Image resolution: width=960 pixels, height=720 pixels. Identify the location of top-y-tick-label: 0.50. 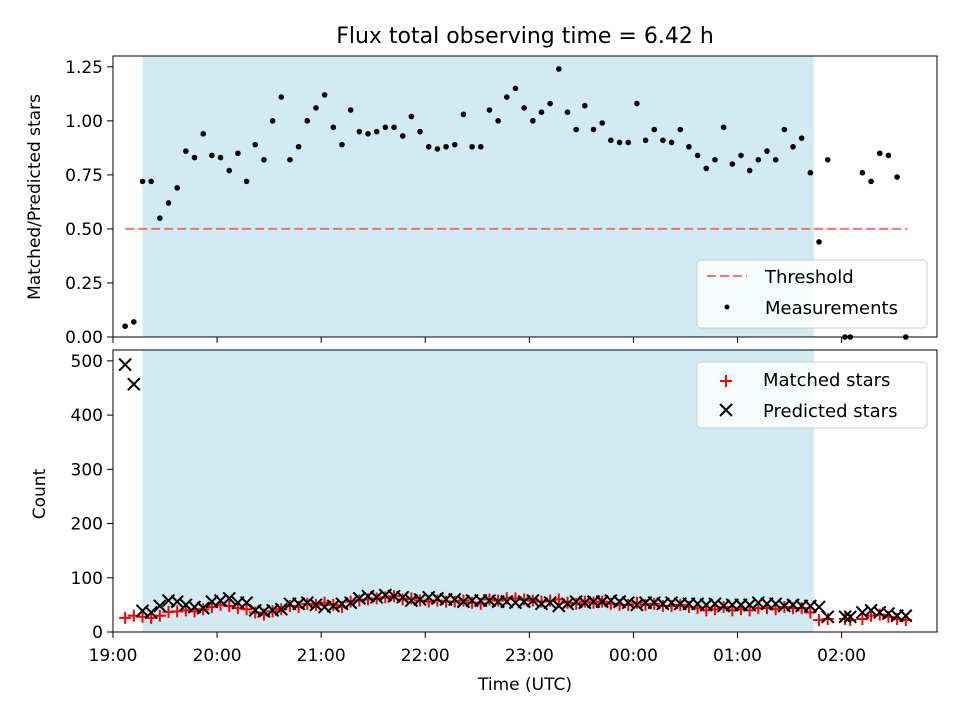
(84, 230).